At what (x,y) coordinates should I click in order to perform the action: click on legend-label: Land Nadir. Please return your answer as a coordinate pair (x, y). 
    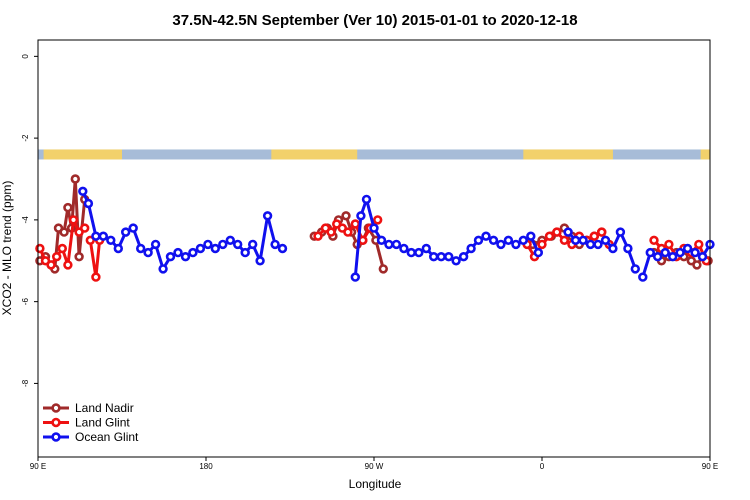
    Looking at the image, I should click on (104, 408).